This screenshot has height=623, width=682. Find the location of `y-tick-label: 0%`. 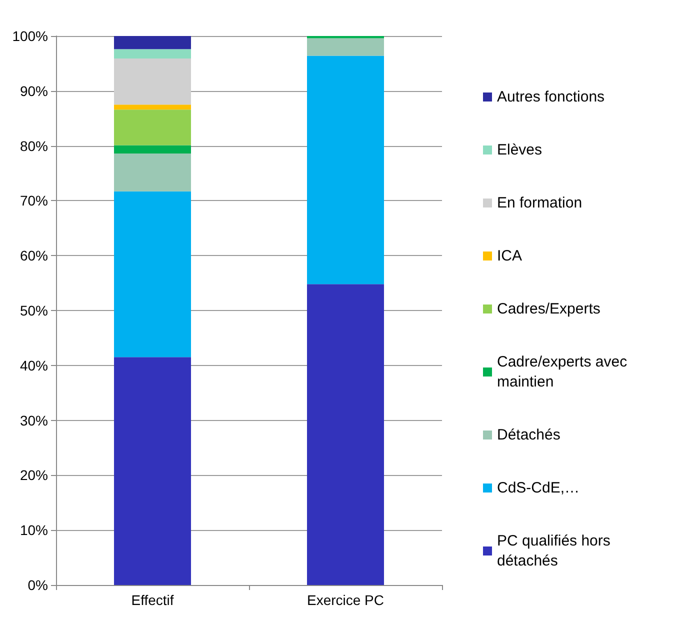

y-tick-label: 0% is located at coordinates (38, 585).